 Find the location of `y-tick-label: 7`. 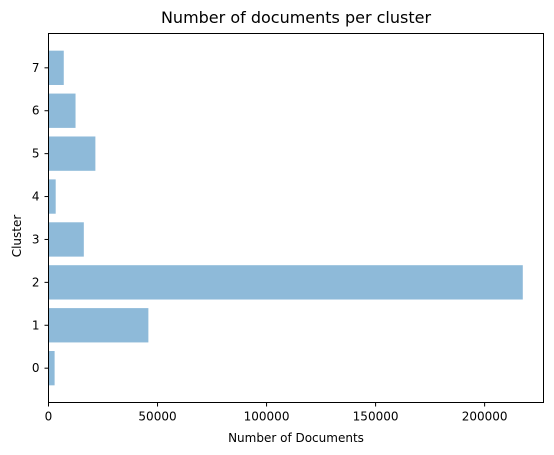

y-tick-label: 7 is located at coordinates (36, 68).